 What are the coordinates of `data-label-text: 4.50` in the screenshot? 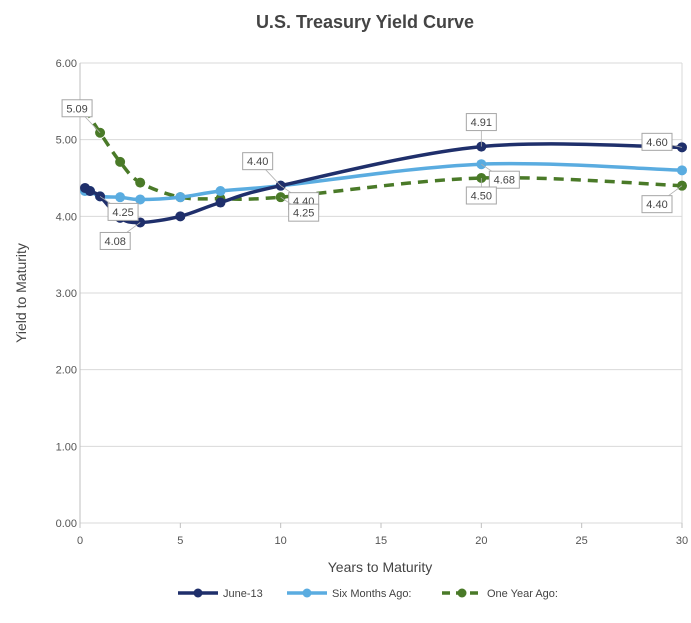 It's located at (481, 197).